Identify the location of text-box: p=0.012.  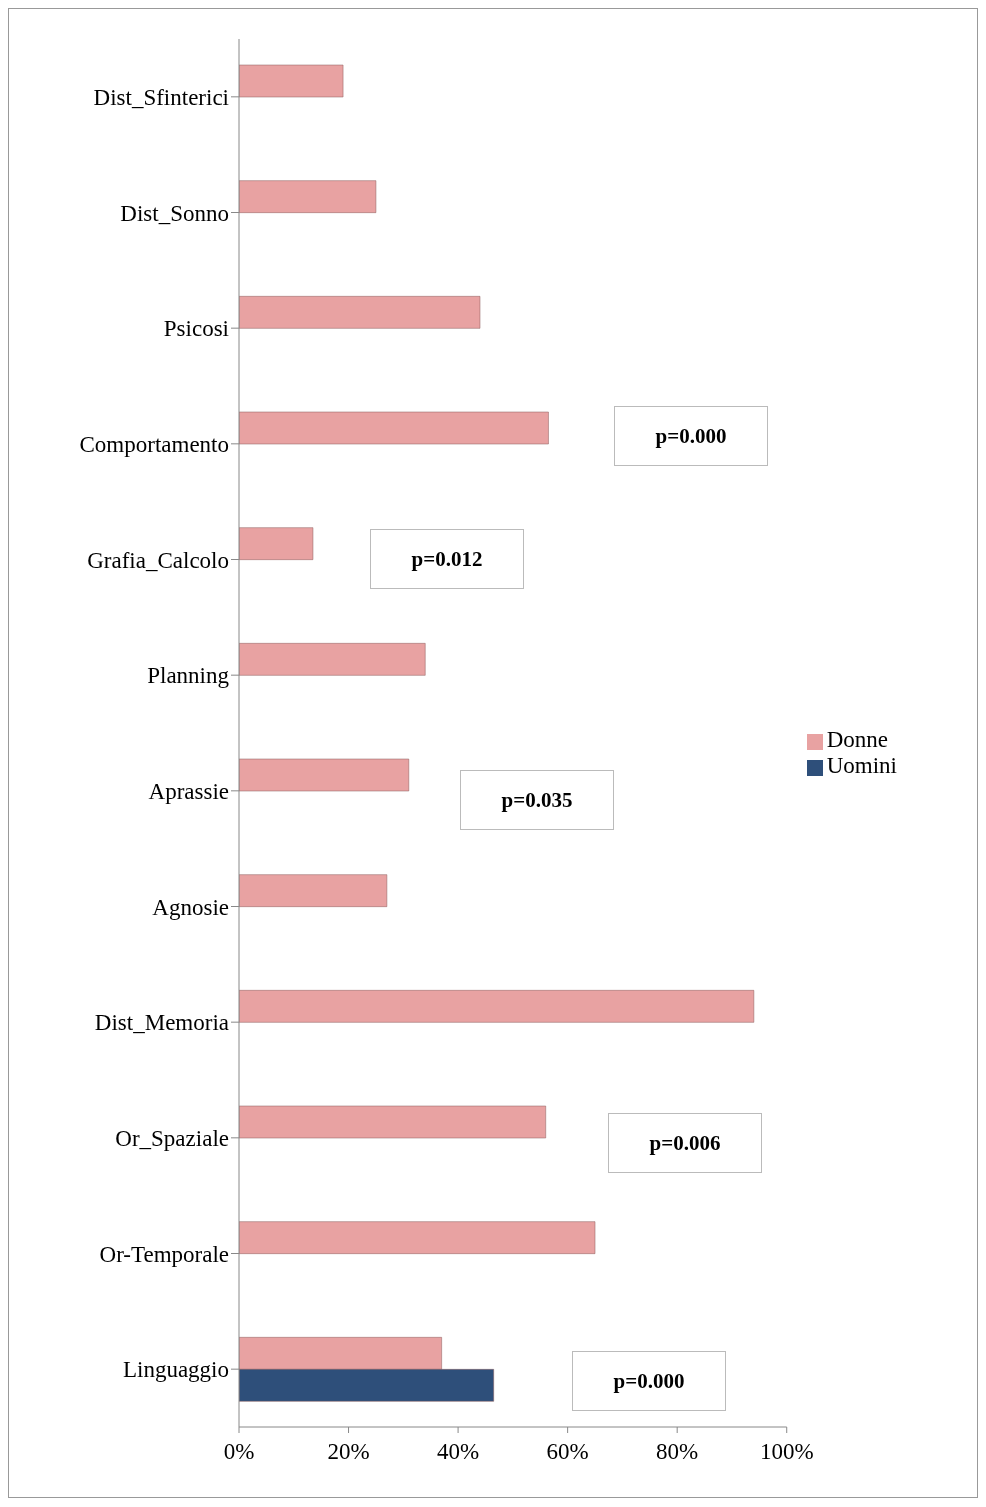
(447, 559).